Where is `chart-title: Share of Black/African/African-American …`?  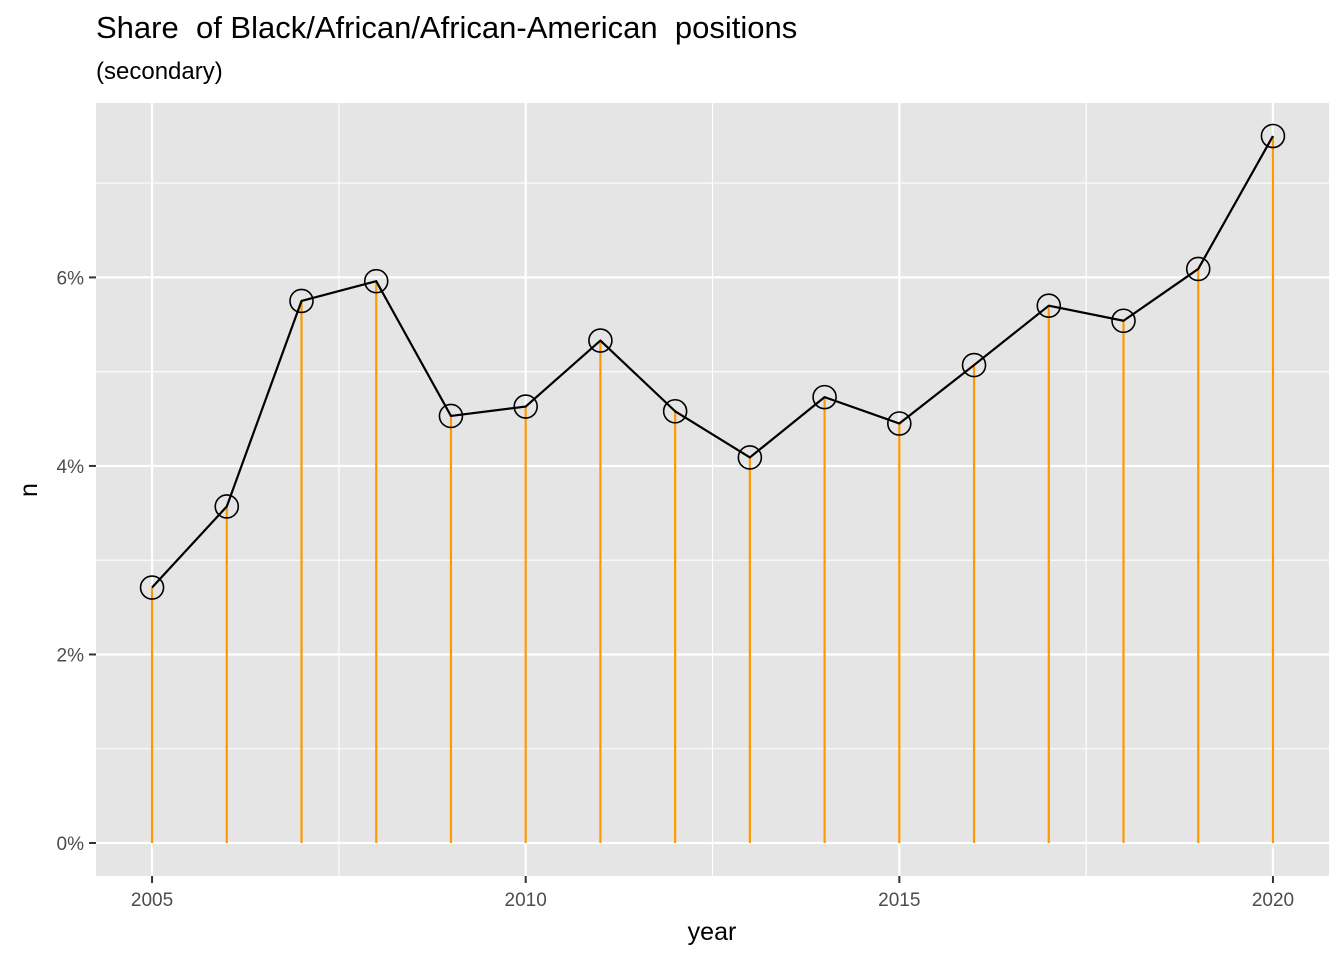 chart-title: Share of Black/African/African-American … is located at coordinates (447, 27).